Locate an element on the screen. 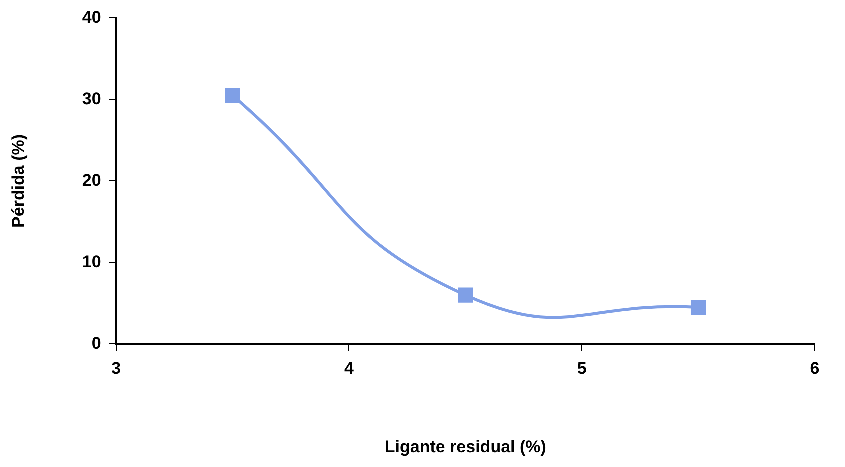 The width and height of the screenshot is (845, 467). x-axis-title: Ligante residual (%) is located at coordinates (465, 446).